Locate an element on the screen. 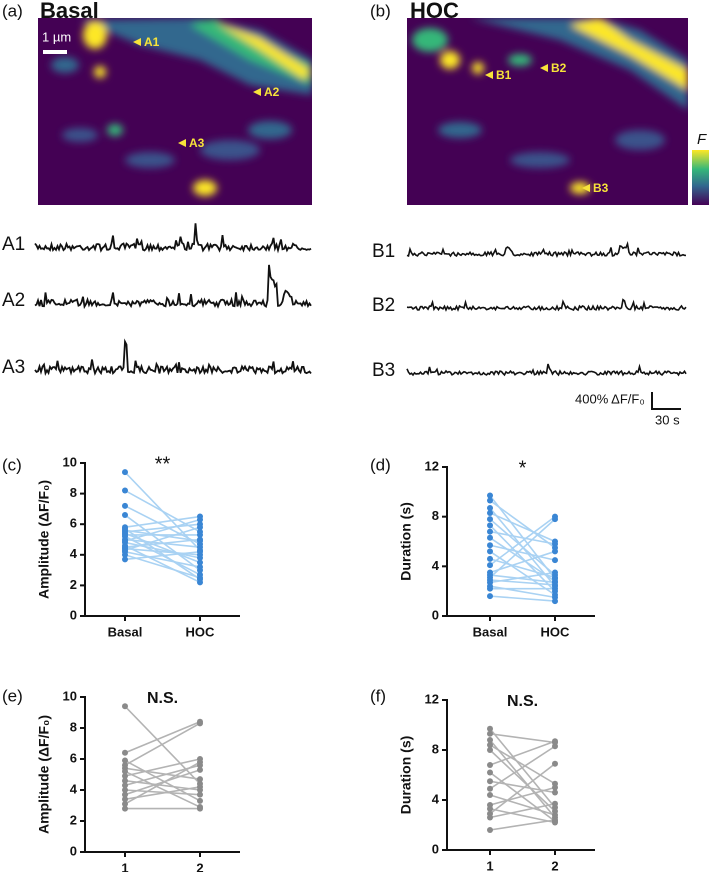  y-axis-label: Duration (s) is located at coordinates (406, 775).